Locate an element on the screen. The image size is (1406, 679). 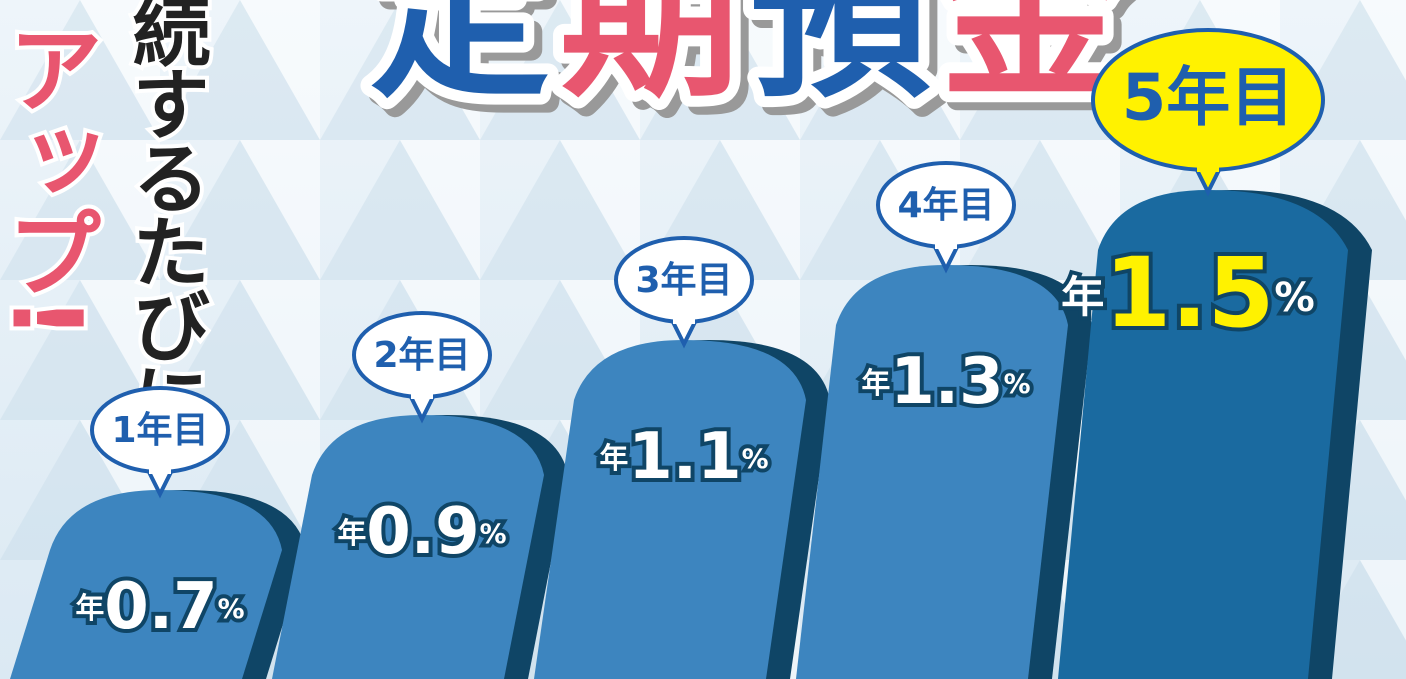
value-label-group: 年1.1% is located at coordinates (683, 457).